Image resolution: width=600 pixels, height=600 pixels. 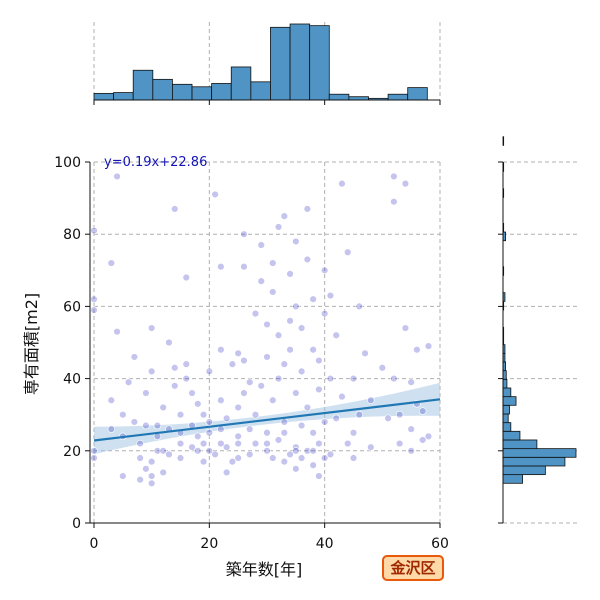 I want to click on x-tick-label: 20, so click(x=209, y=544).